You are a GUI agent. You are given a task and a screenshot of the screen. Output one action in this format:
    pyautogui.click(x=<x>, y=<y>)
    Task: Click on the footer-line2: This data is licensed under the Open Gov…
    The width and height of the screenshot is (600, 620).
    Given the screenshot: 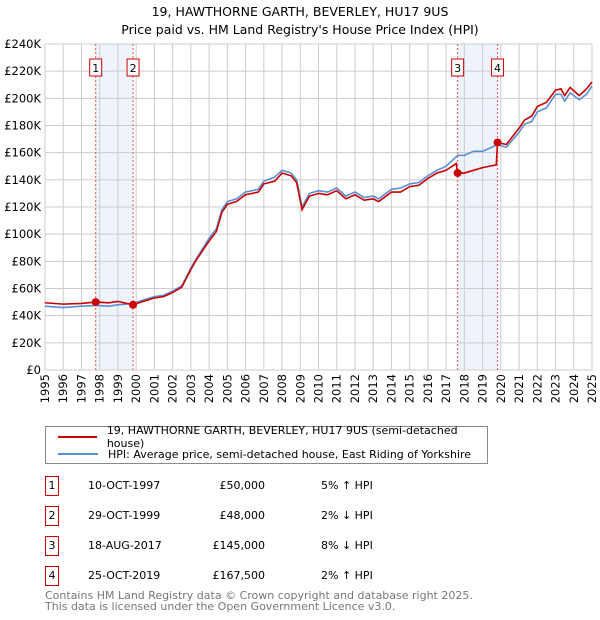 What is the action you would take?
    pyautogui.click(x=220, y=606)
    